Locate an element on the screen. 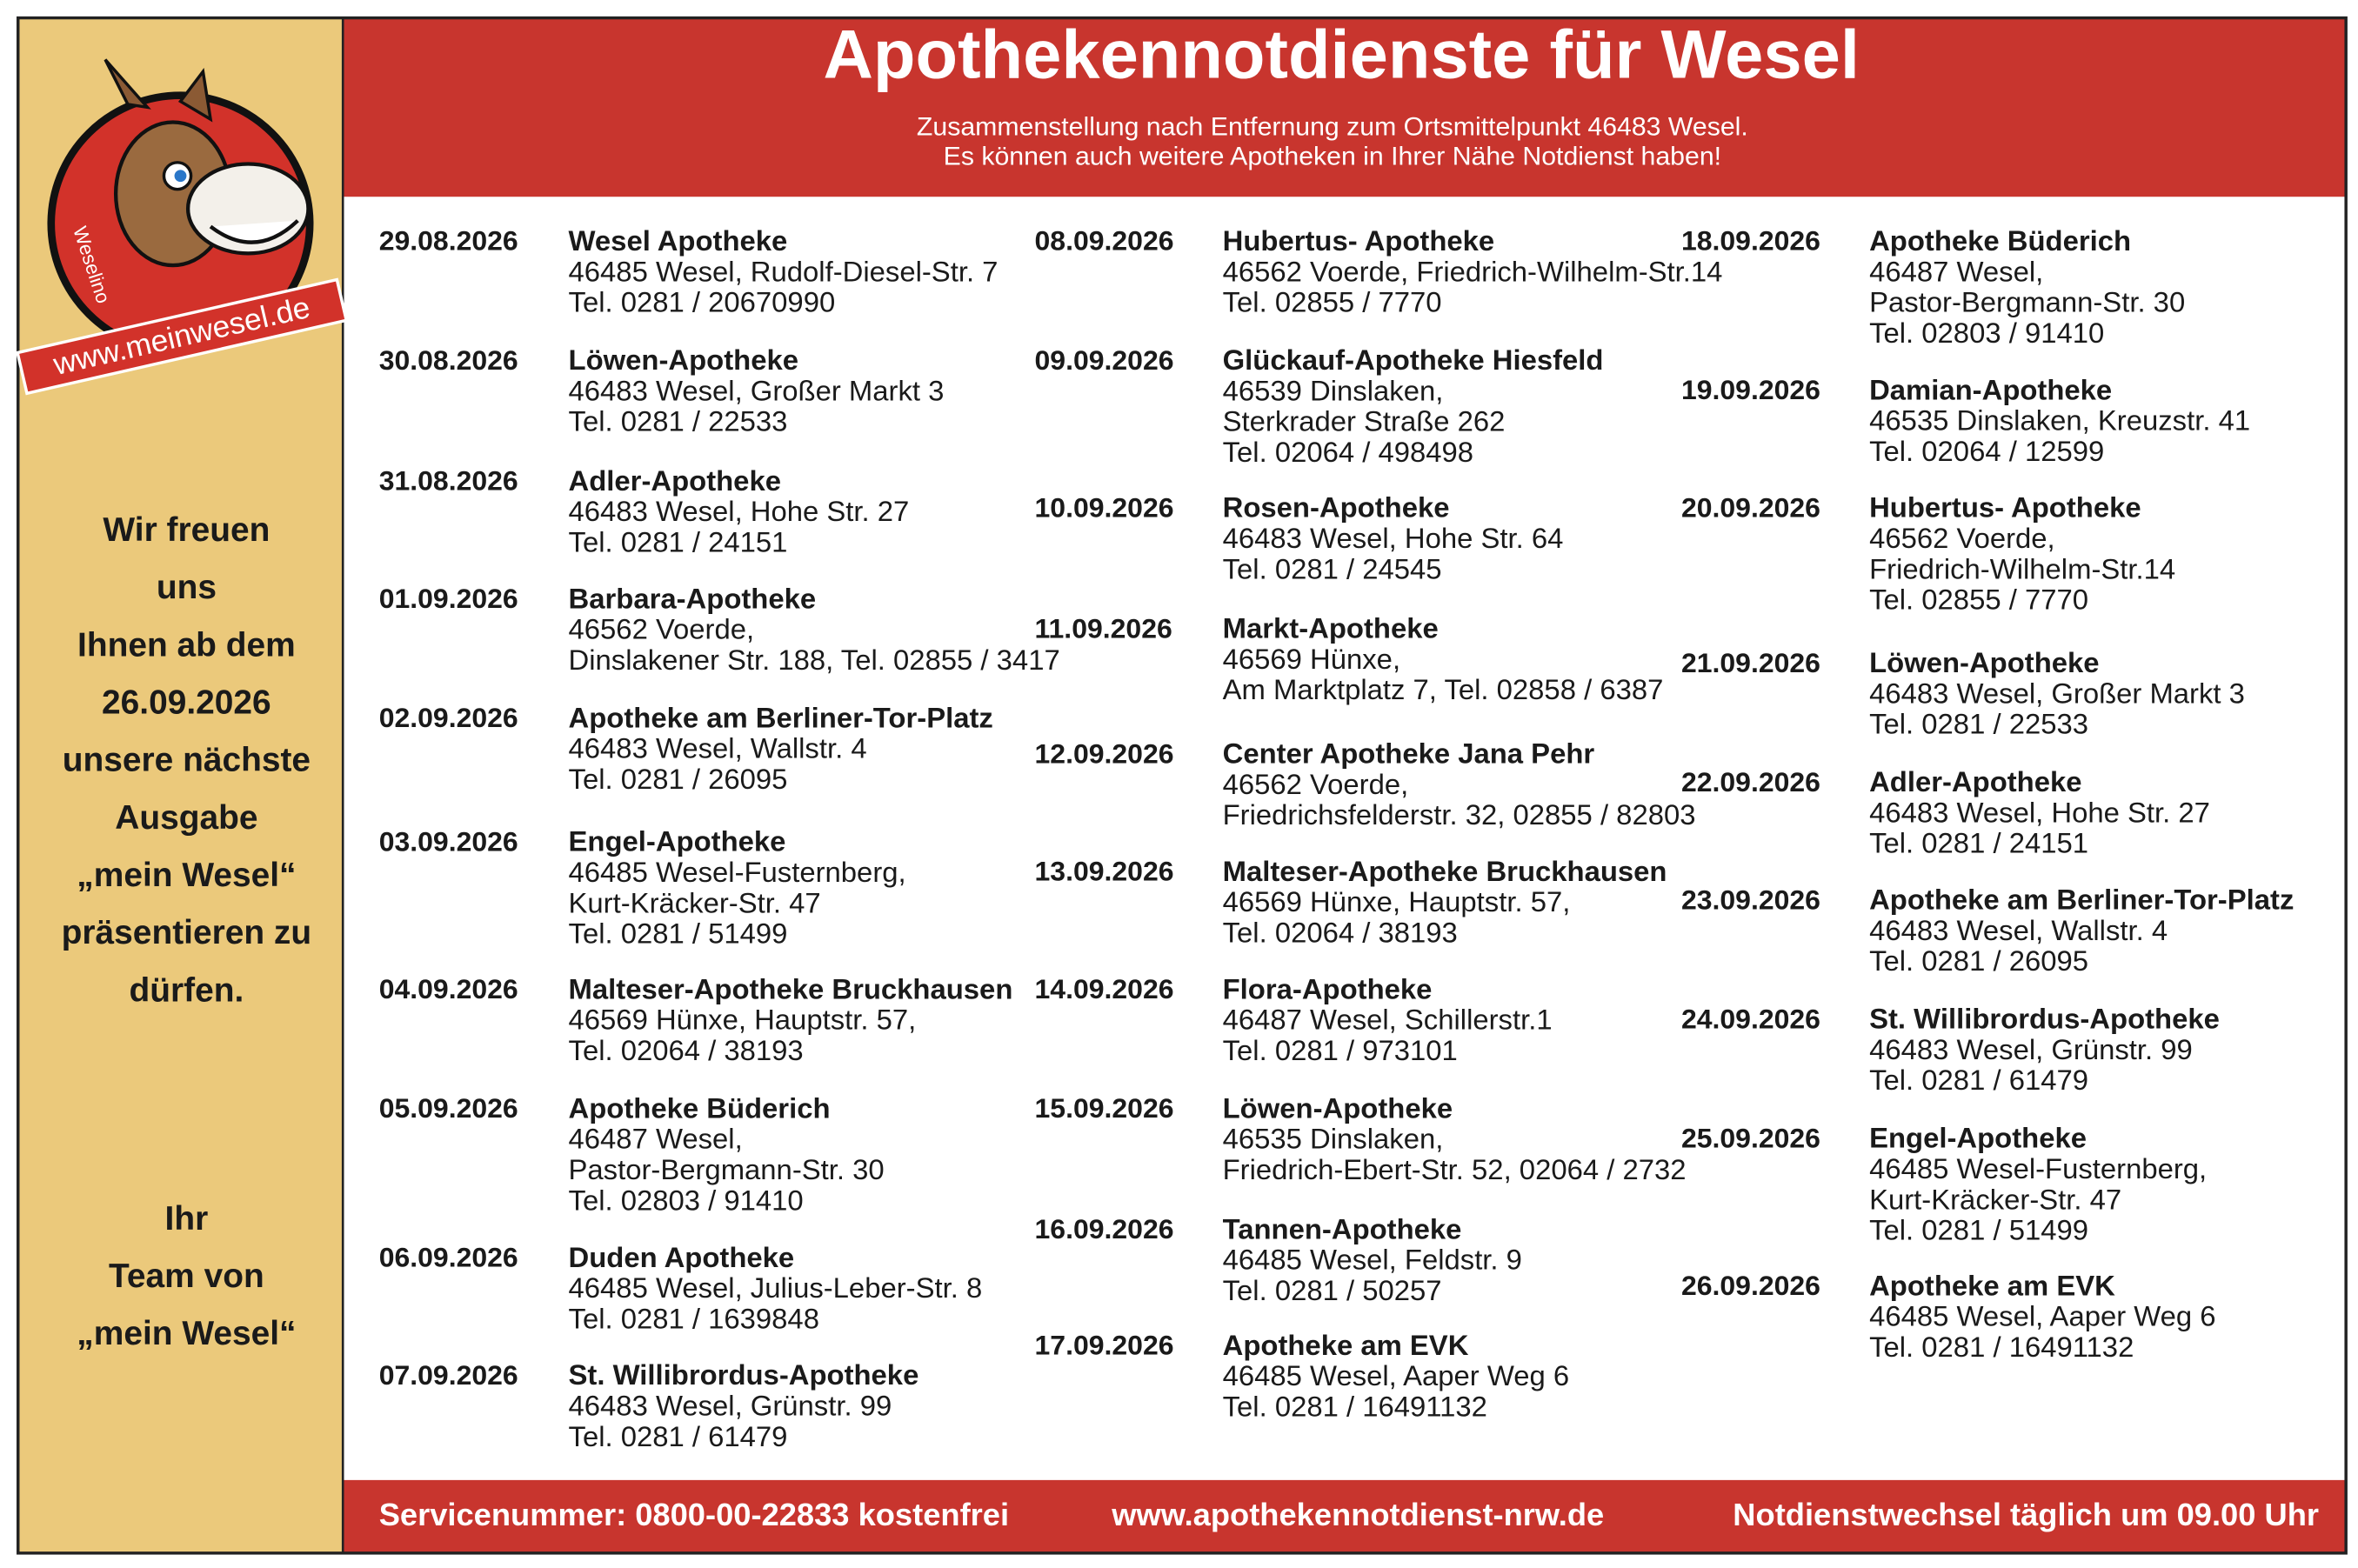 This screenshot has height=1568, width=2358. title: Apothekennotdienste für Wesel is located at coordinates (1342, 54).